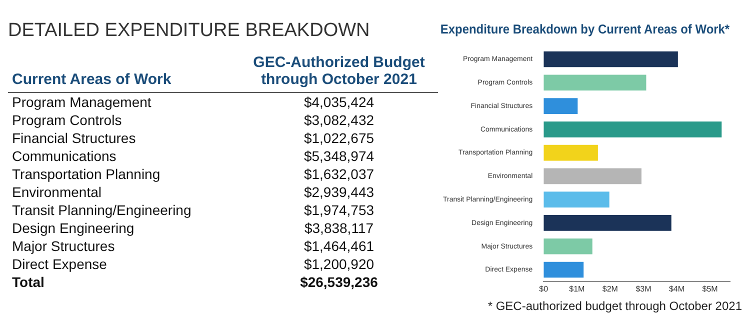 The width and height of the screenshot is (750, 325). Describe the element at coordinates (73, 228) in the screenshot. I see `text: Design Engineering` at that location.